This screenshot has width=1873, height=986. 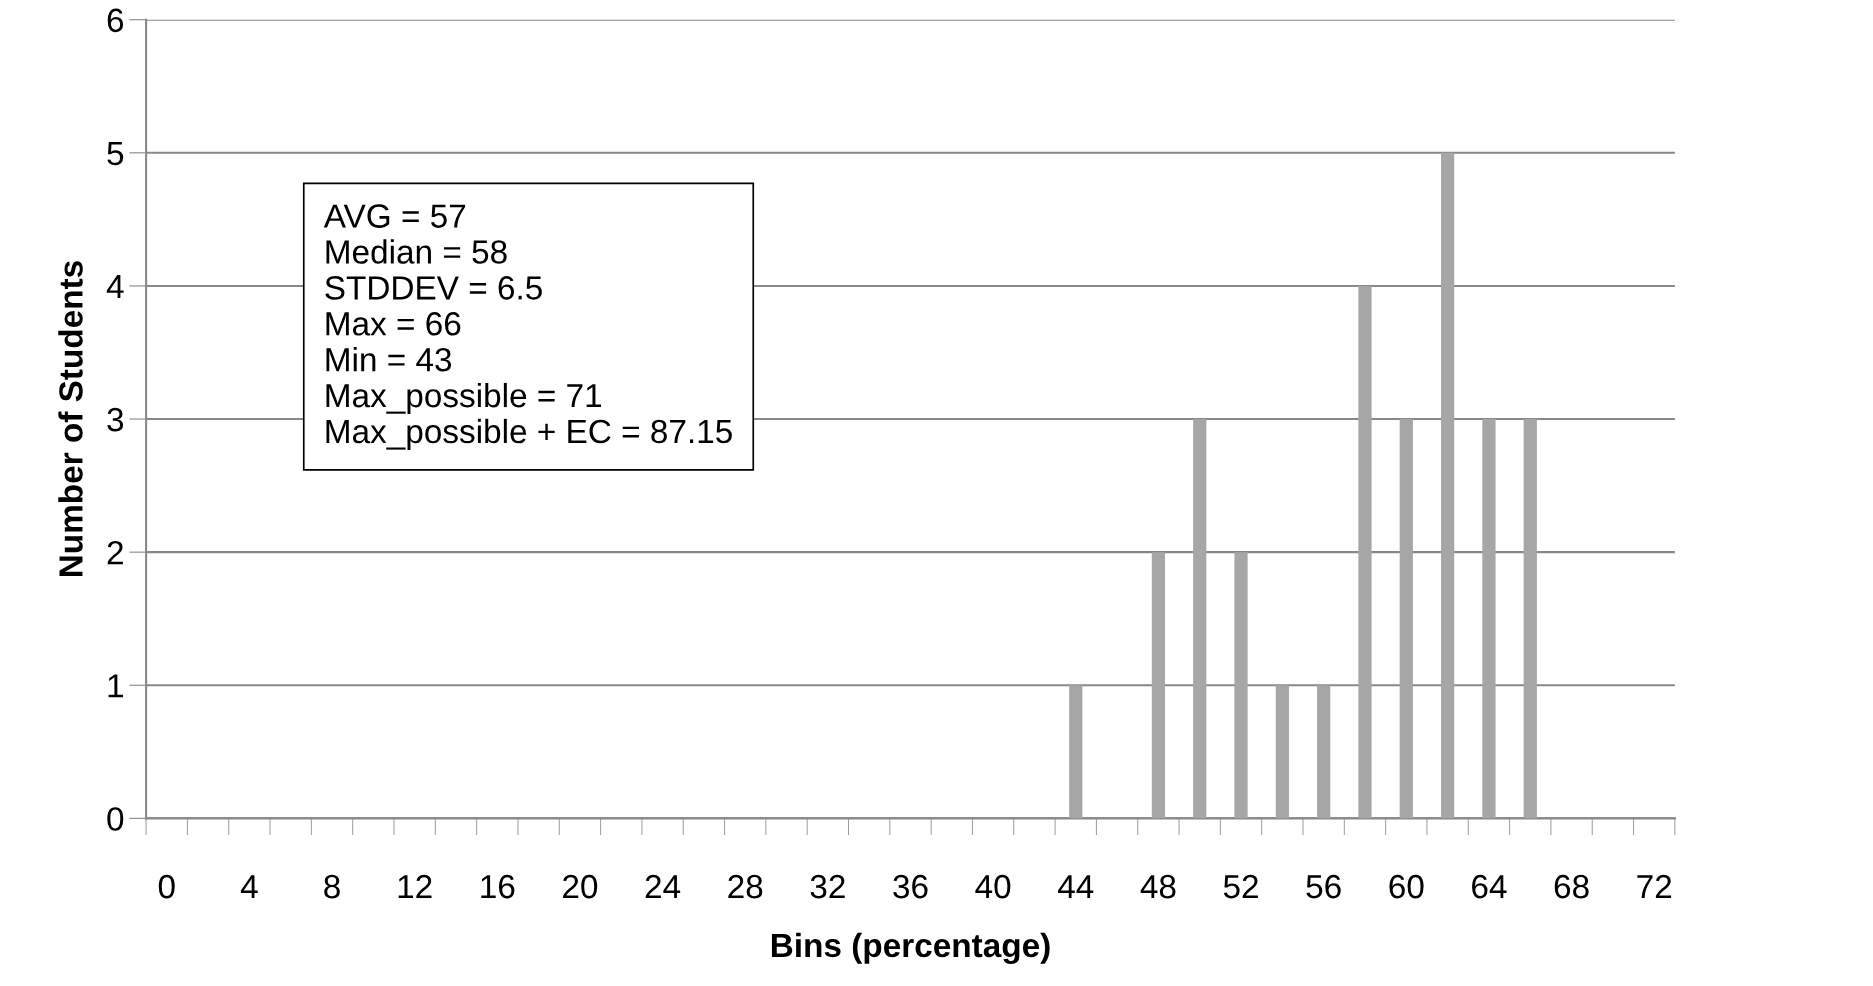 What do you see at coordinates (415, 886) in the screenshot?
I see `x-tick-label: 12` at bounding box center [415, 886].